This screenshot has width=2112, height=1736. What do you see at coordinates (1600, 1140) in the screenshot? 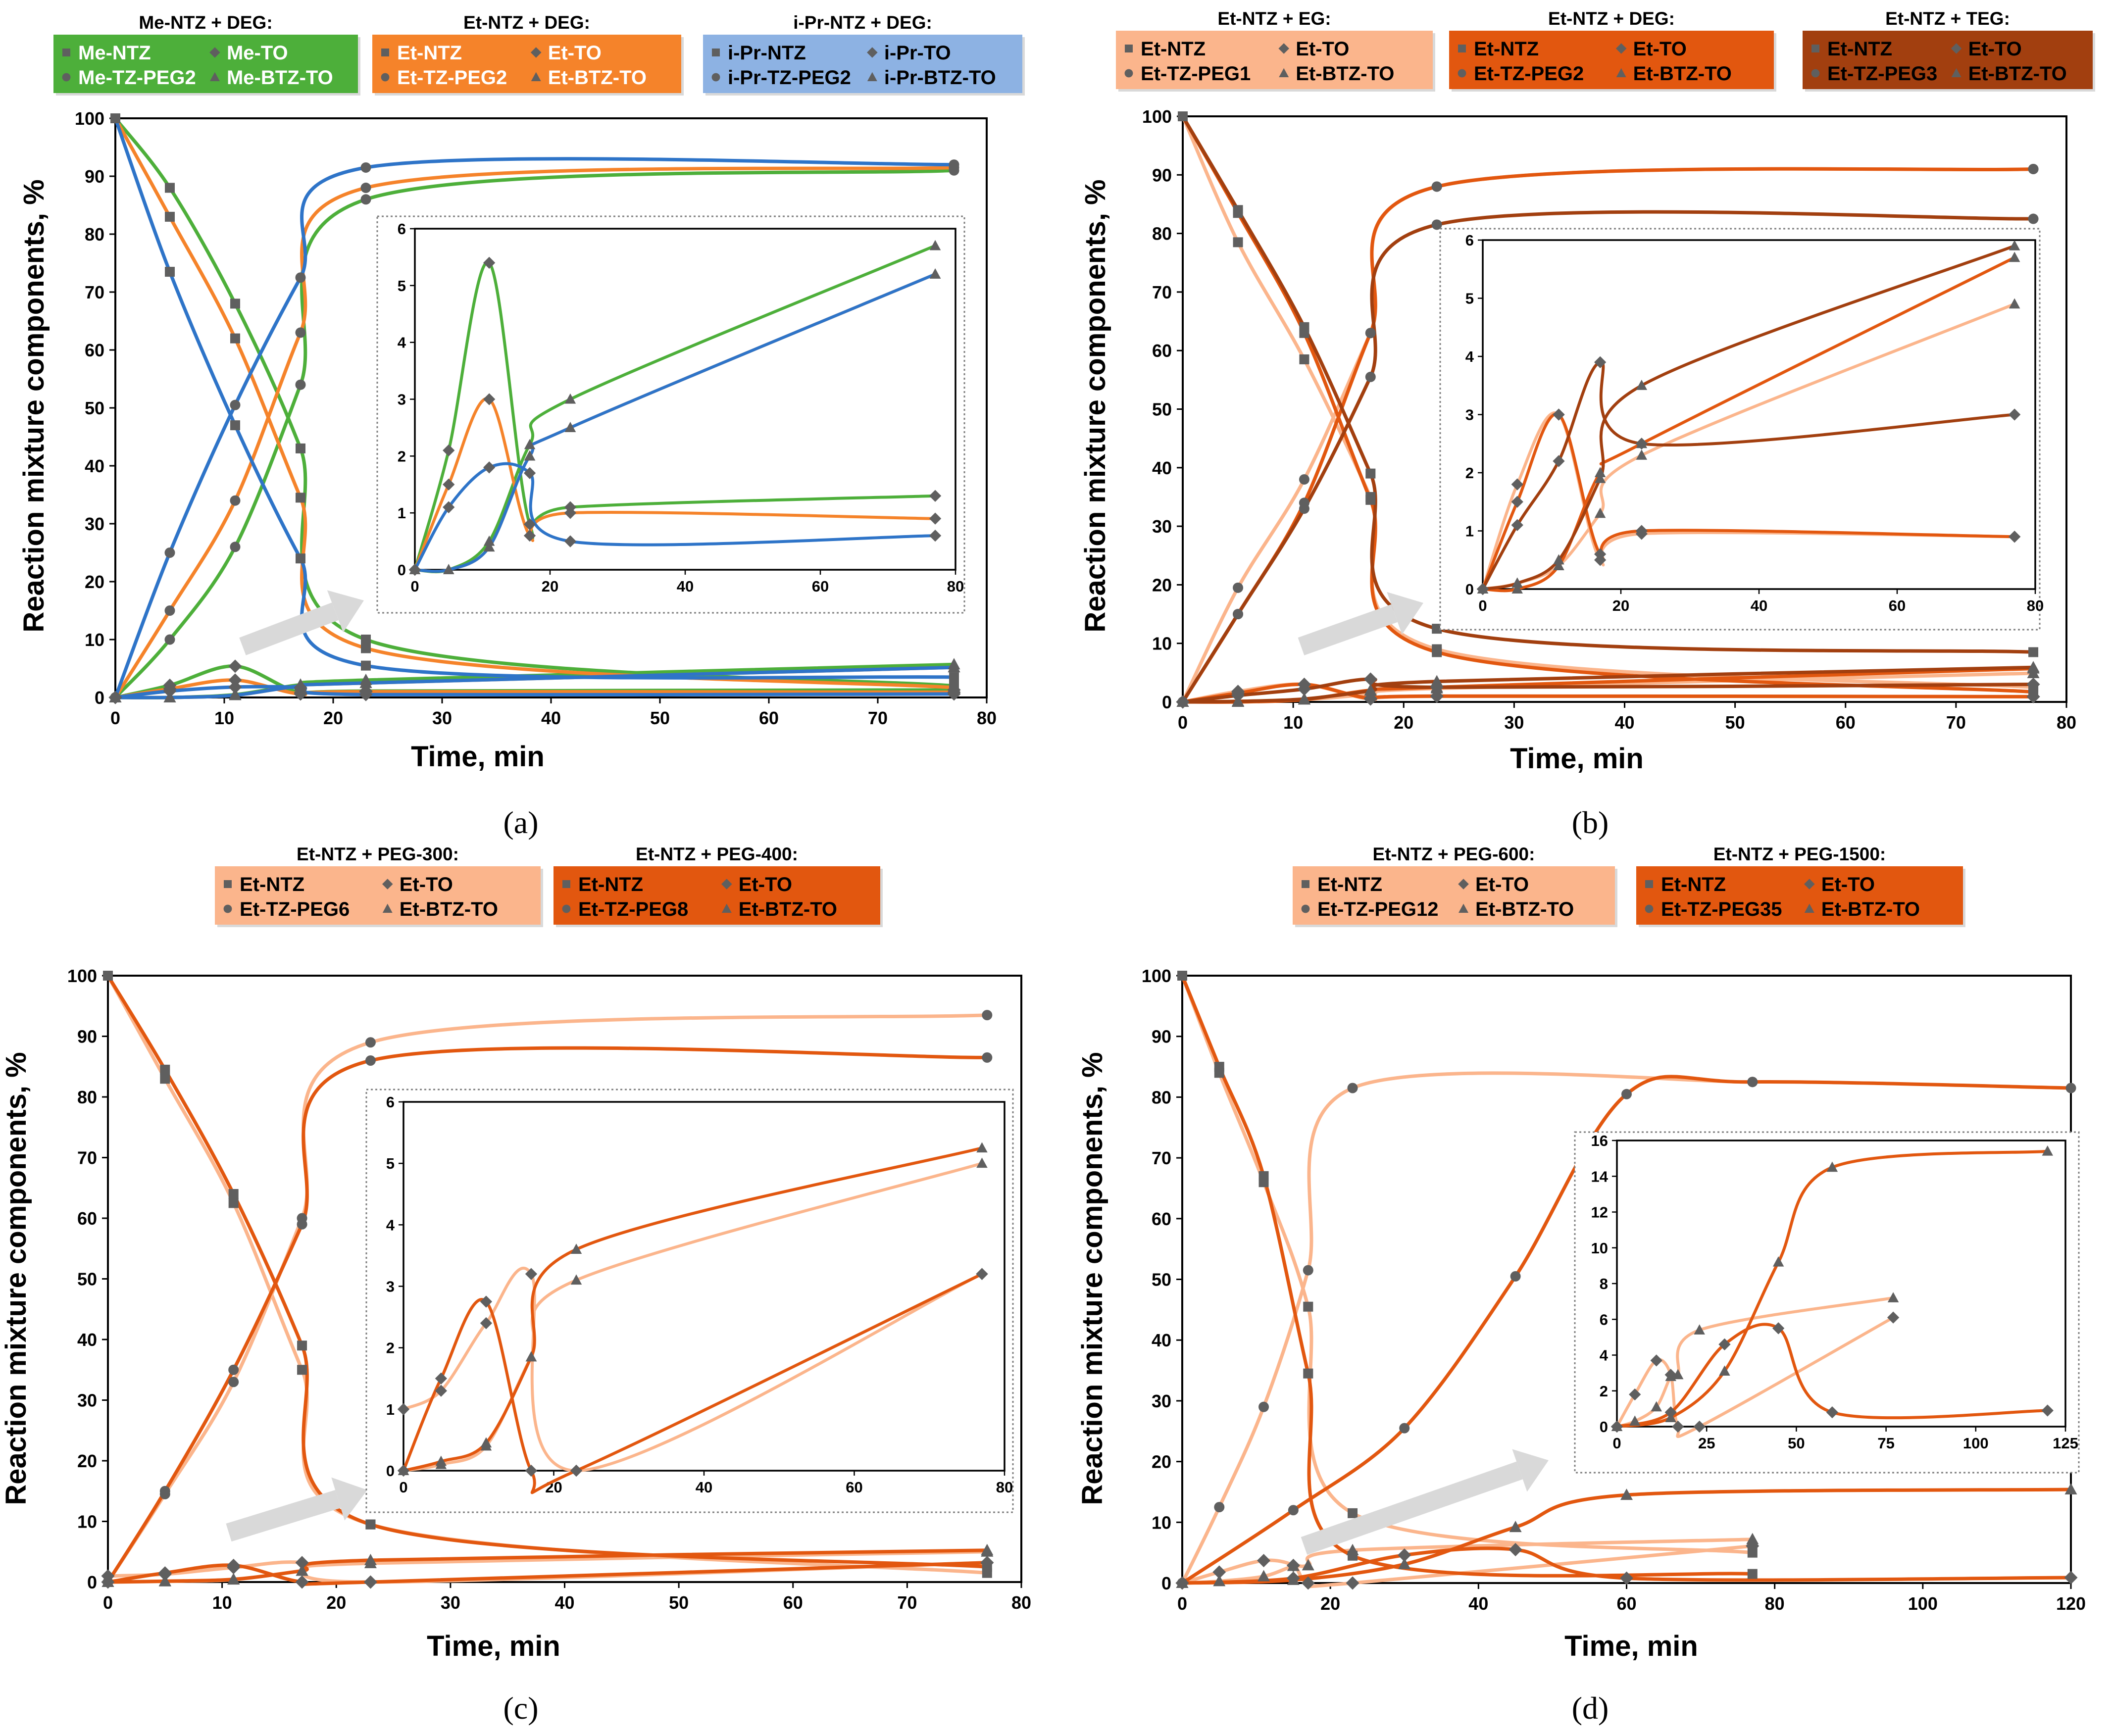
I see `inset-y-tick-label: 16` at bounding box center [1600, 1140].